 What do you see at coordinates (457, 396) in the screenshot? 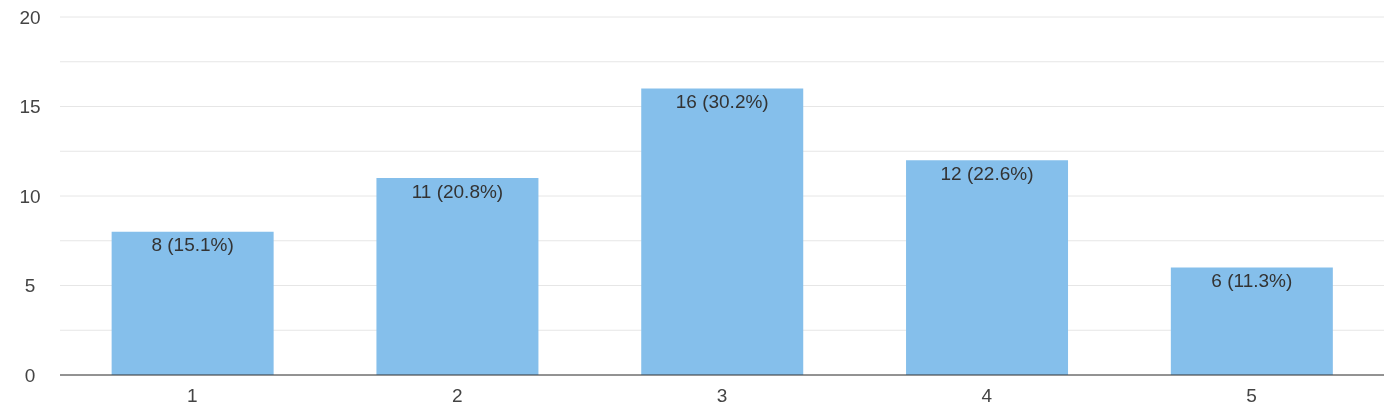
I see `x-tick-label: 2` at bounding box center [457, 396].